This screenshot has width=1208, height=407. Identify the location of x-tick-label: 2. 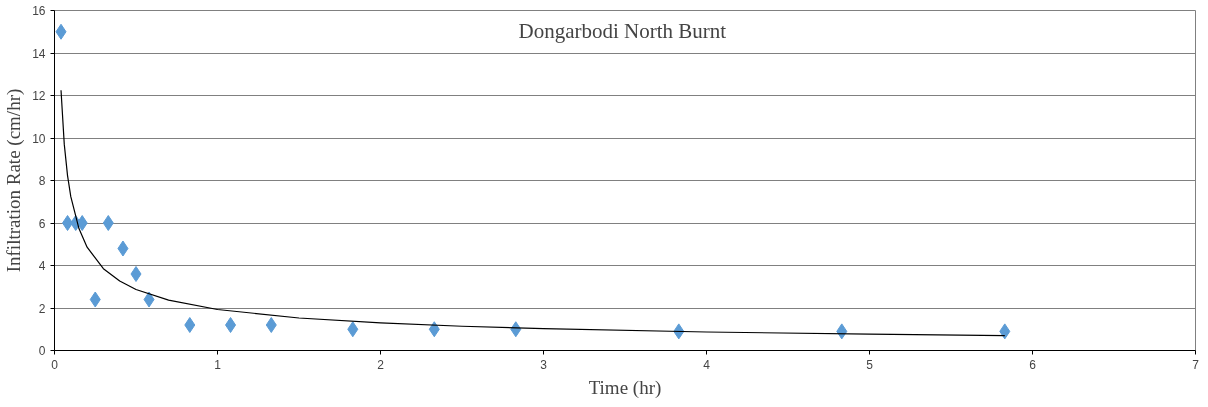
(381, 364).